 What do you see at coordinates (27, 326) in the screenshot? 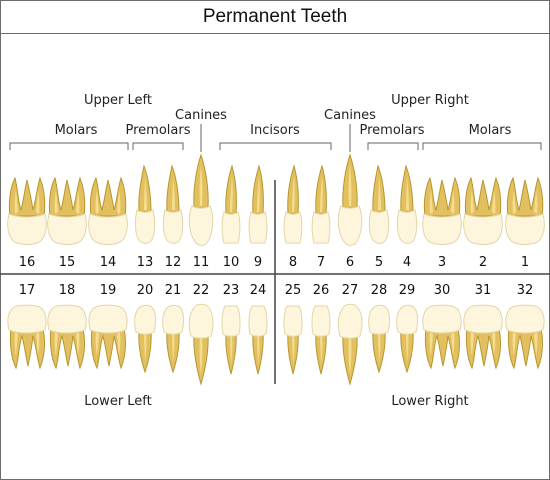
I see `tooth-17: 17` at bounding box center [27, 326].